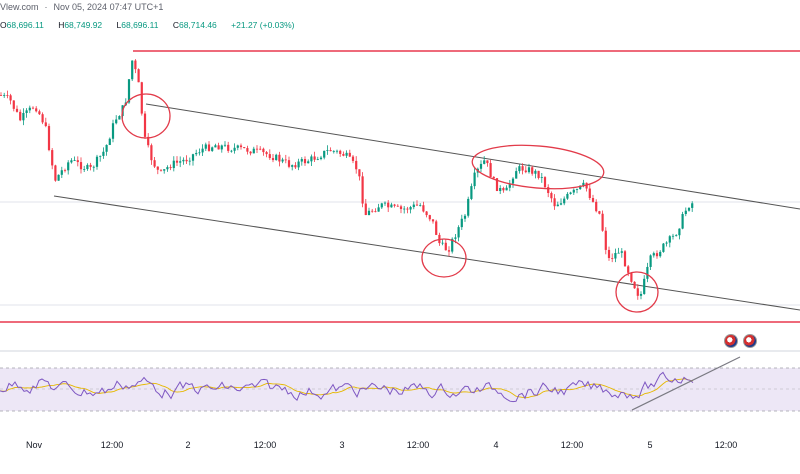  Describe the element at coordinates (347, 387) in the screenshot. I see `rsi-line` at that location.